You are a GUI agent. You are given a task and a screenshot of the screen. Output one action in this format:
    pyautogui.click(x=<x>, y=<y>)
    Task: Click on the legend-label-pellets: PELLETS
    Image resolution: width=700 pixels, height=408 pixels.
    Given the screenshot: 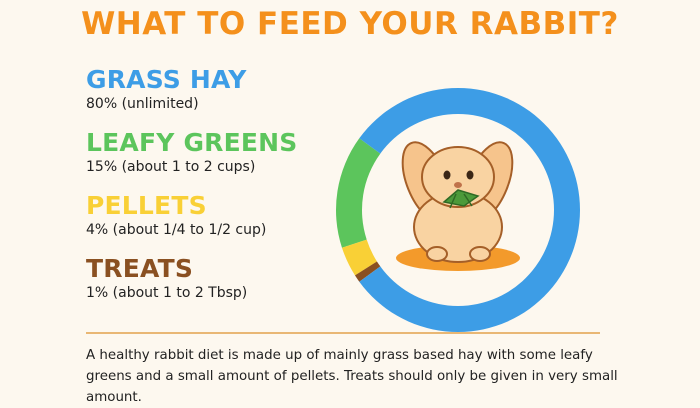 What is the action you would take?
    pyautogui.click(x=146, y=205)
    